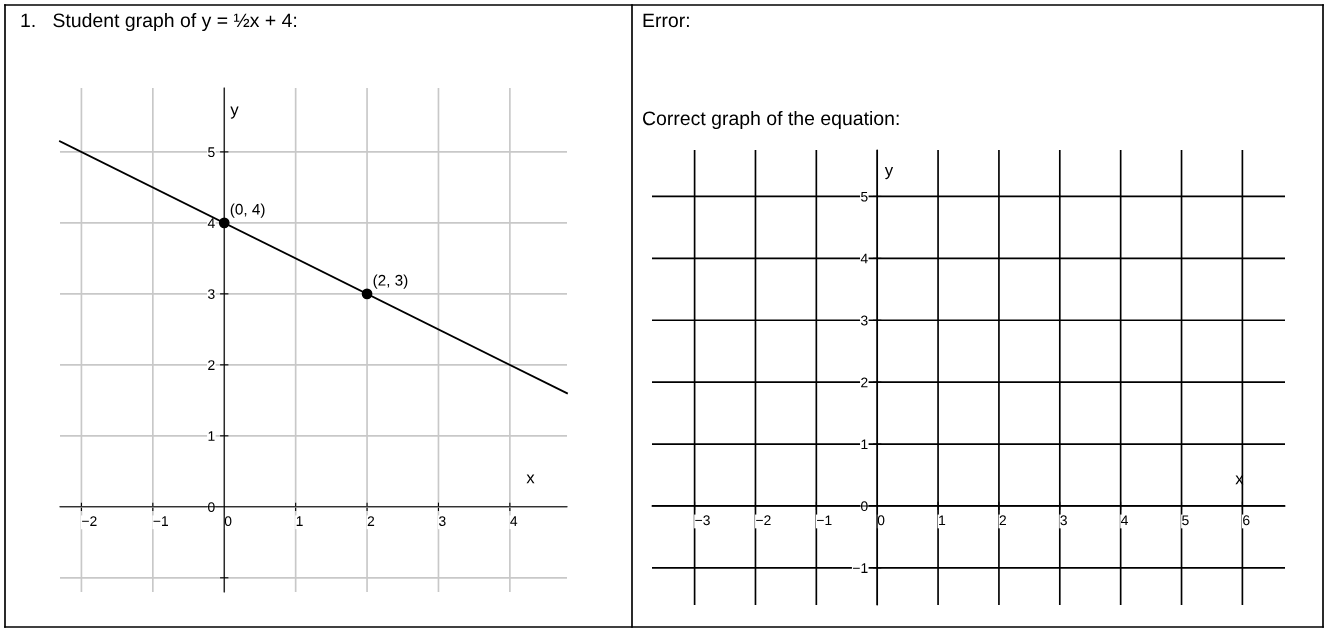 The height and width of the screenshot is (632, 1328). What do you see at coordinates (159, 22) in the screenshot?
I see `chart-title: 1. Student graph of y = ½x + 4:` at bounding box center [159, 22].